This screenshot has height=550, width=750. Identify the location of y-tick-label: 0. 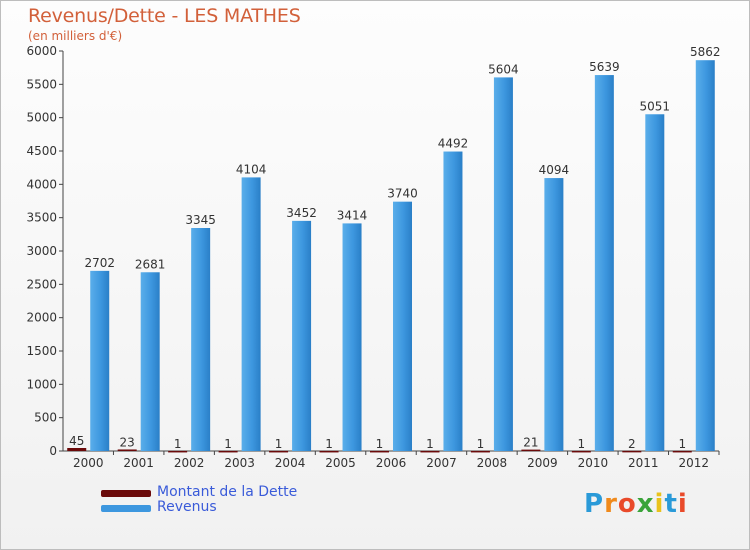
(53, 451).